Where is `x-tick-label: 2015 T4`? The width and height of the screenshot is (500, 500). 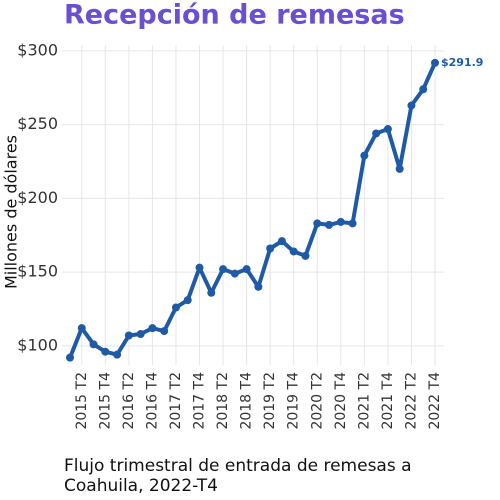
x-tick-label: 2015 T4 is located at coordinates (105, 401).